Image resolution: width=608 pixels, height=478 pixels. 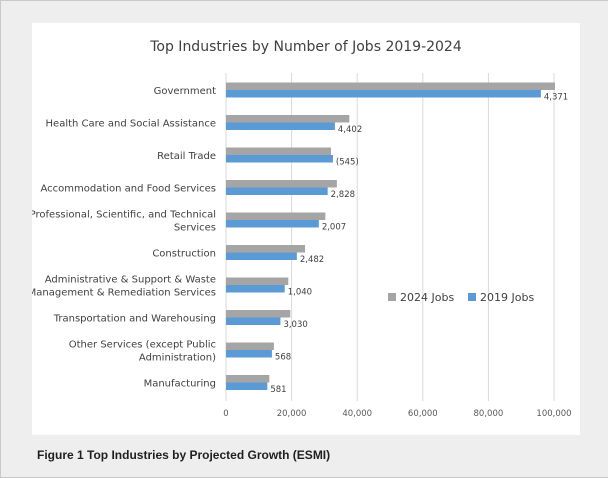 What do you see at coordinates (556, 98) in the screenshot?
I see `data-label: 4,371` at bounding box center [556, 98].